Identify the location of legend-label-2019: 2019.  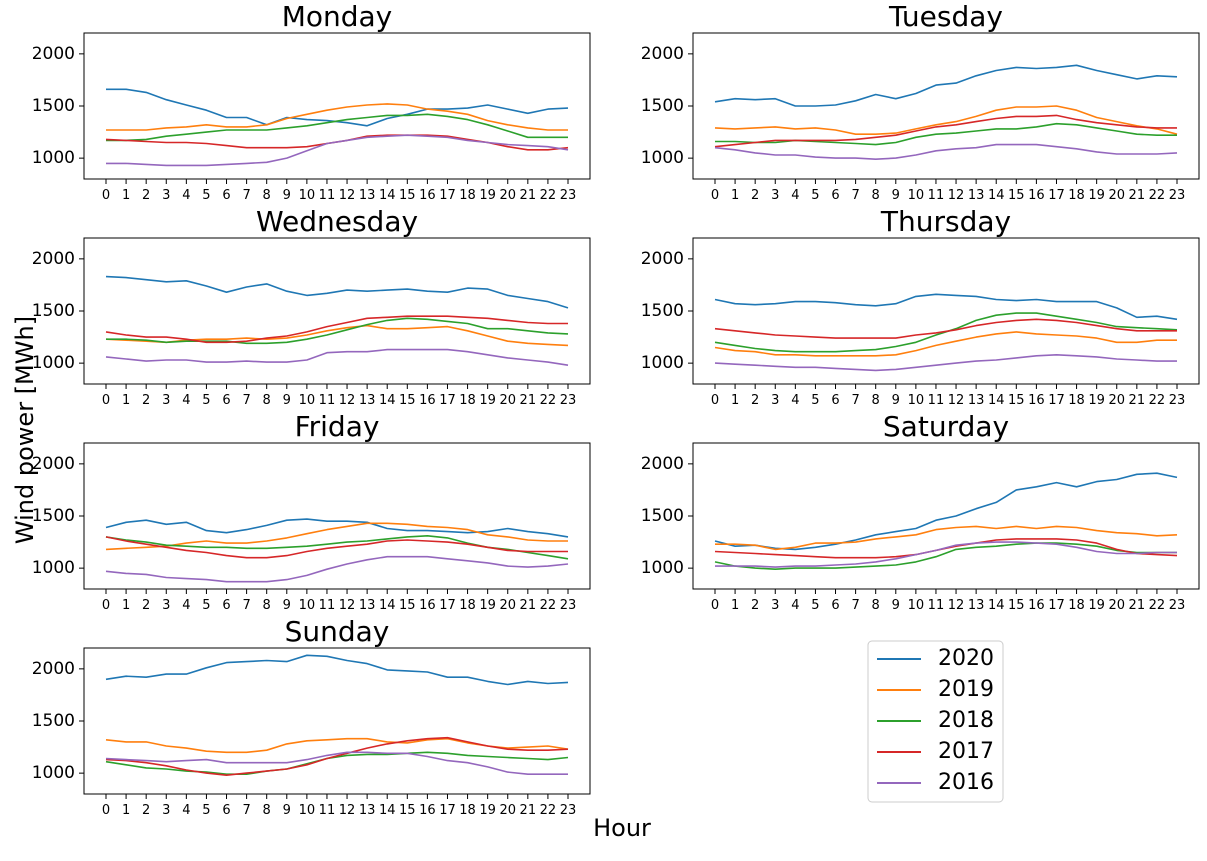
(966, 689).